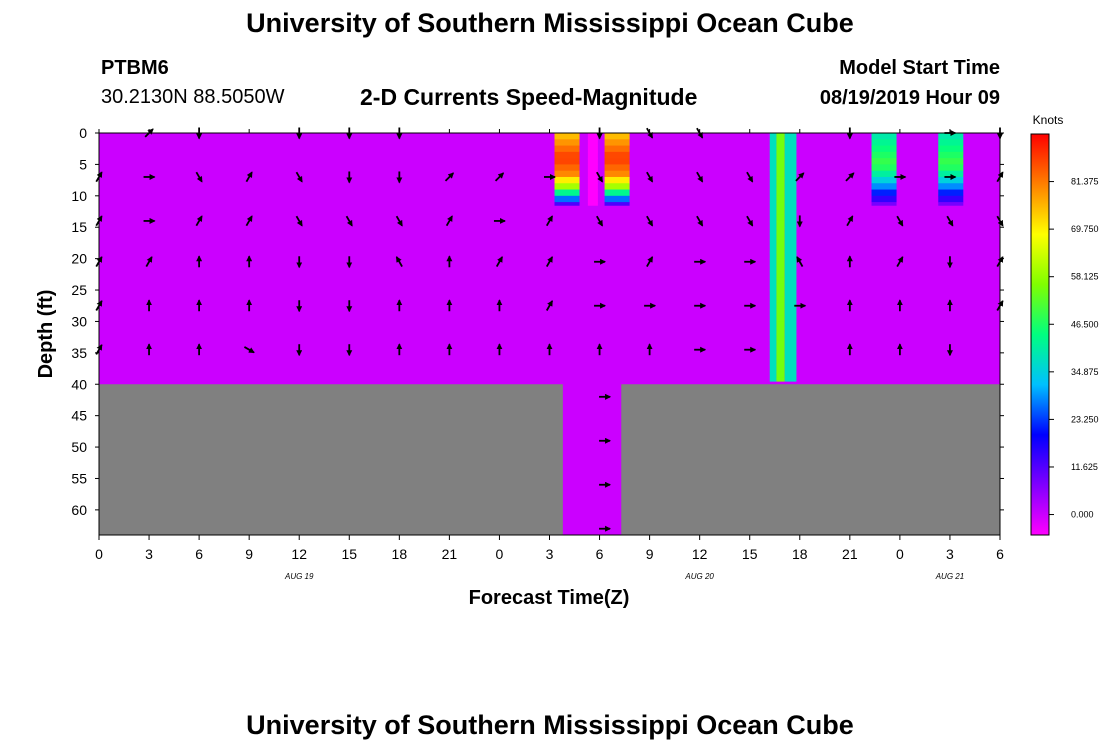 The image size is (1100, 750). I want to click on x-tick-label: 18, so click(400, 554).